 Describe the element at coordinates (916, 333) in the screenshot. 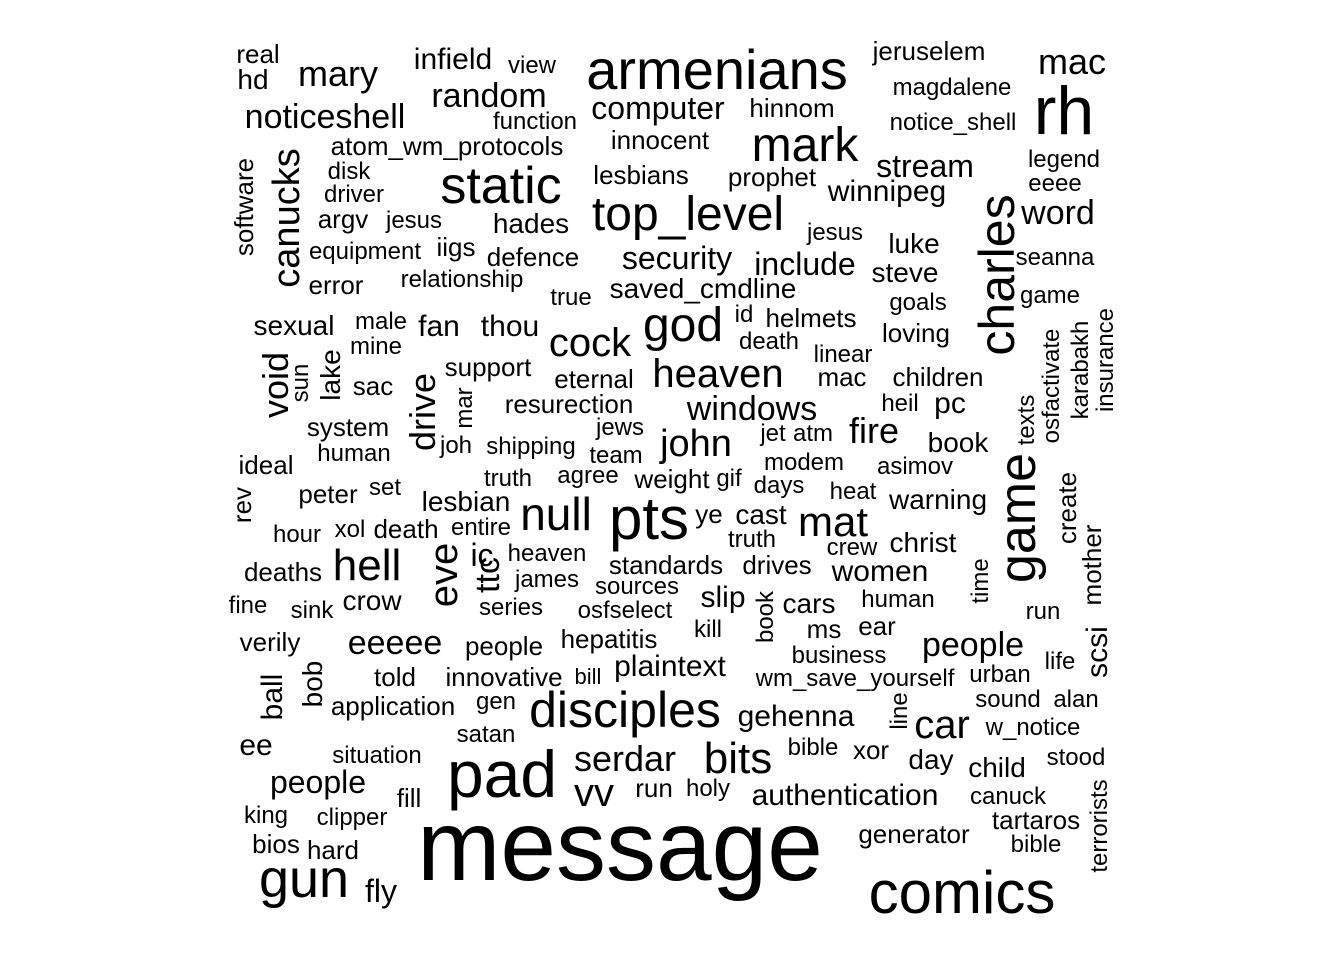

I see `word: loving` at that location.